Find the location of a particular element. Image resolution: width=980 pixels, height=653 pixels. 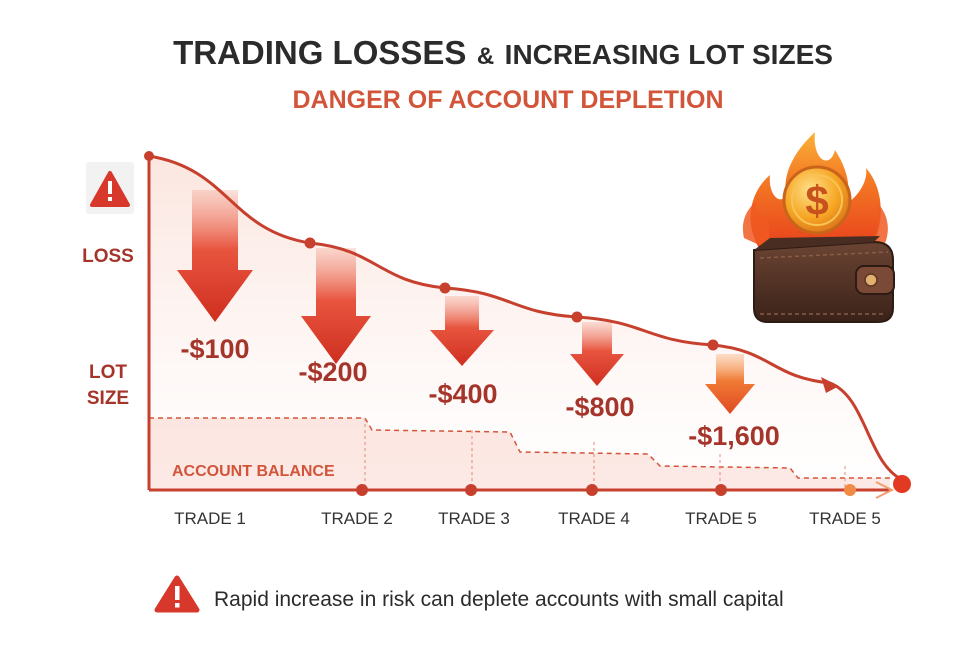

x-axis-arrowhead is located at coordinates (885, 490).